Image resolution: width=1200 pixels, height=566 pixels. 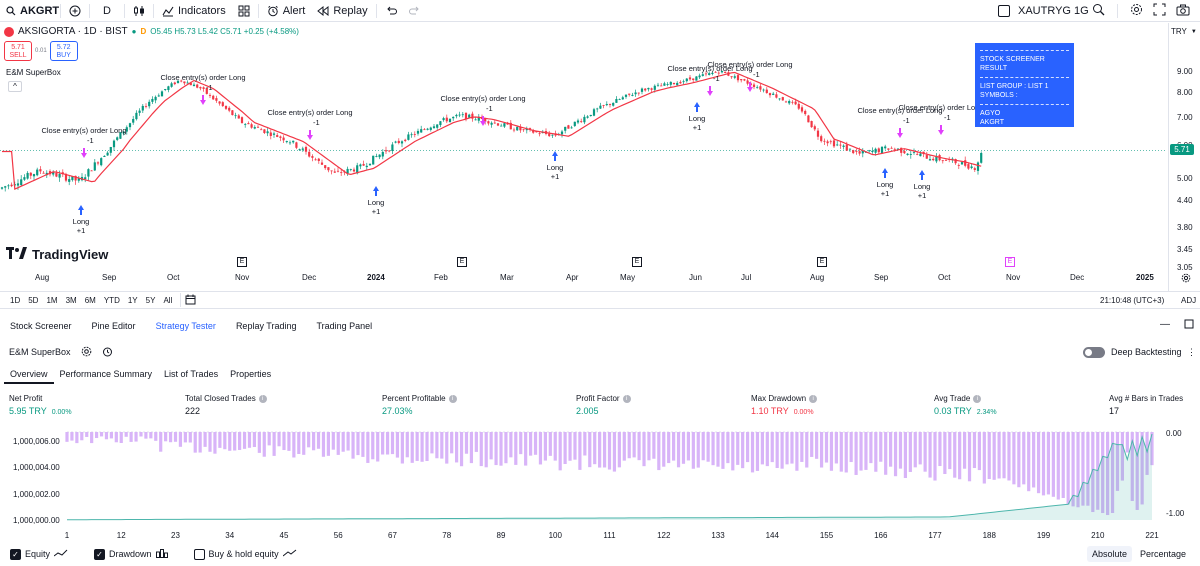 I want to click on buy-hold-checkbox-group: Buy & hold equity, so click(x=245, y=554).